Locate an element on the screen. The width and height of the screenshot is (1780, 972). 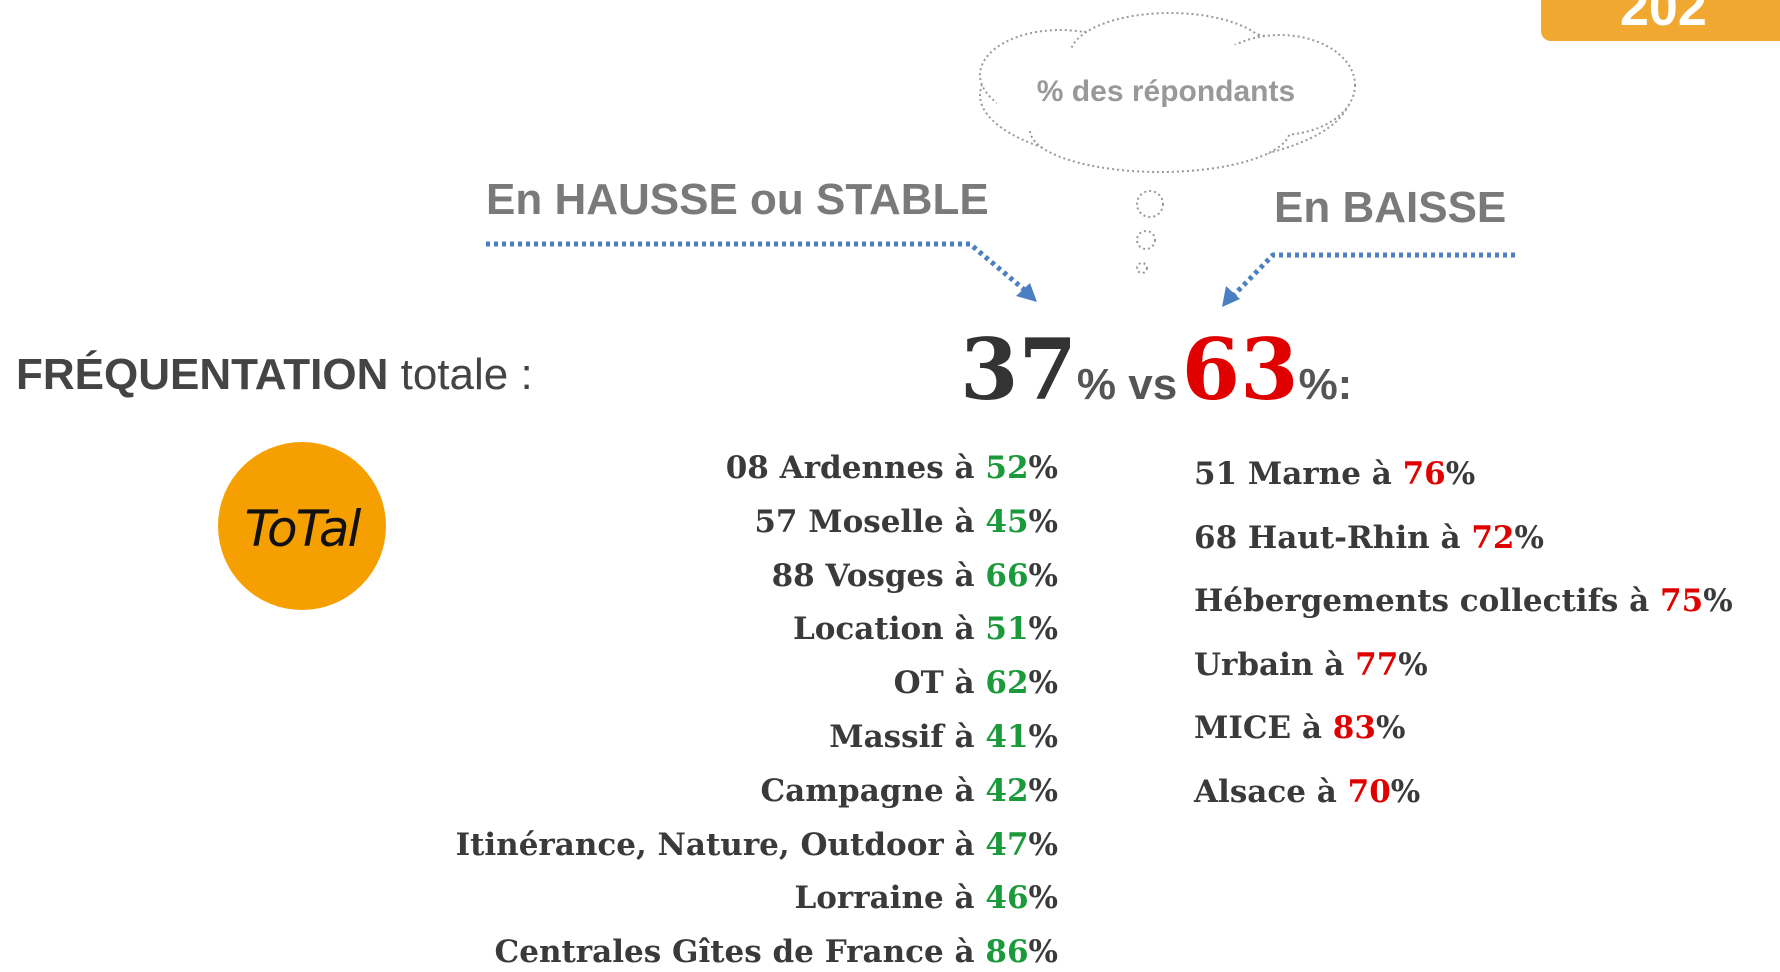
list-item: Alsace à 70% is located at coordinates (1307, 792).